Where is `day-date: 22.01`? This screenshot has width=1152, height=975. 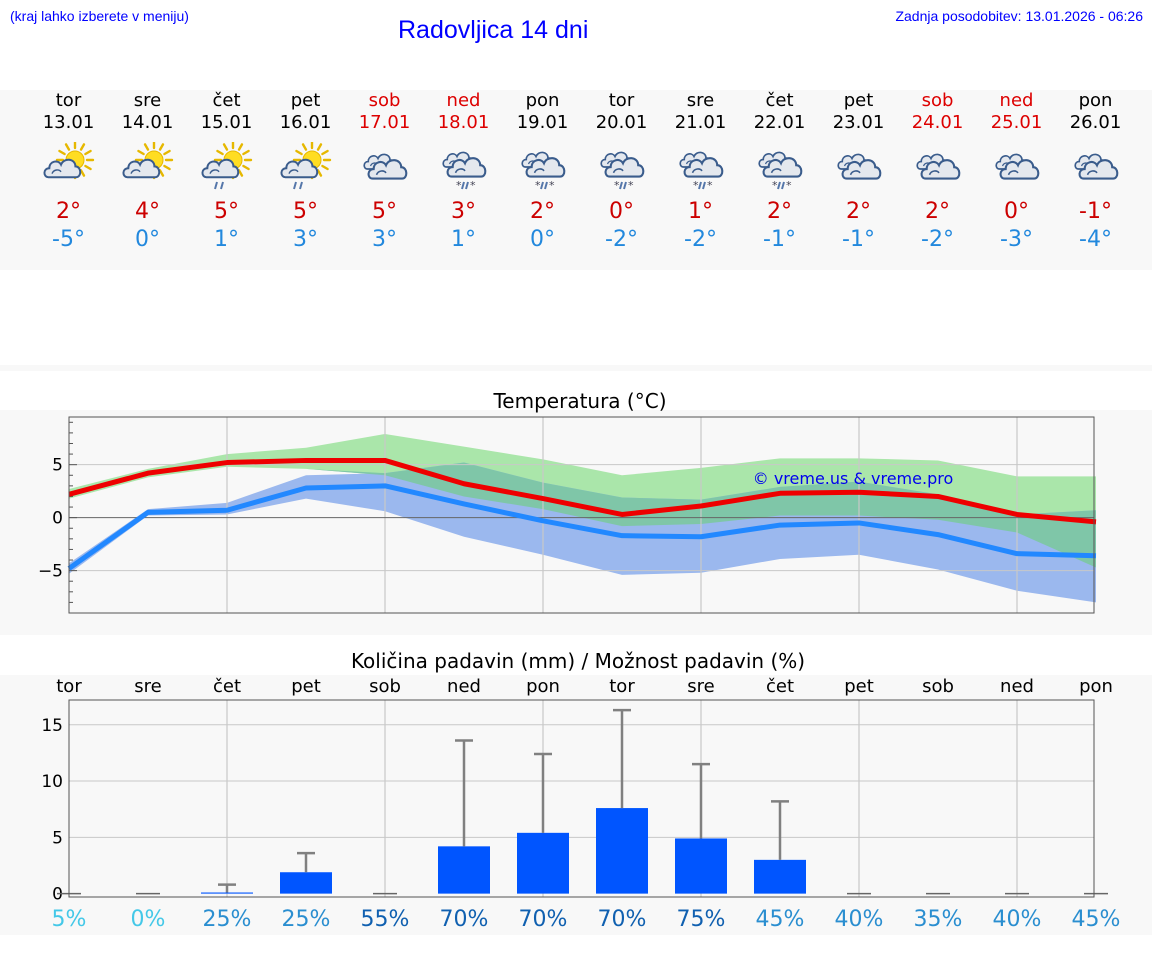
day-date: 22.01 is located at coordinates (779, 122).